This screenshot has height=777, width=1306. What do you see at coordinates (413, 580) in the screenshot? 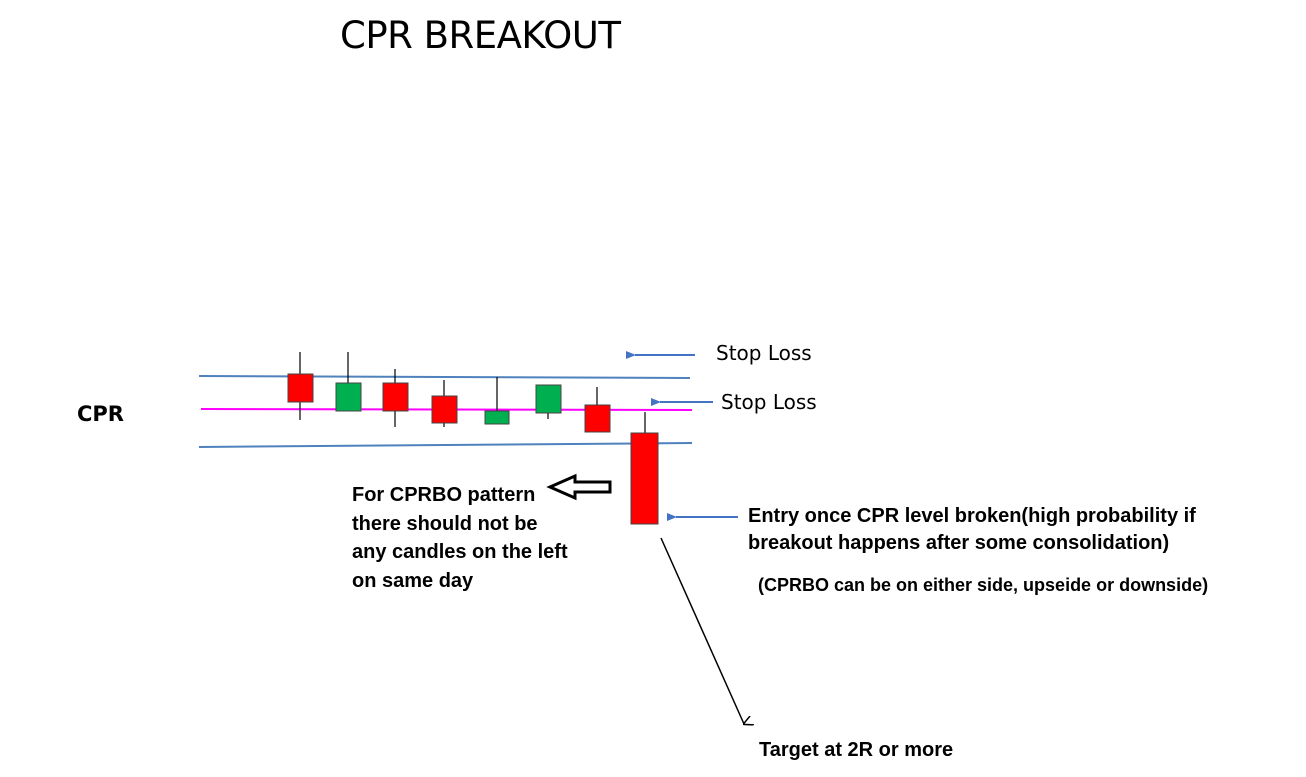
I see `left-note-line: on same day` at bounding box center [413, 580].